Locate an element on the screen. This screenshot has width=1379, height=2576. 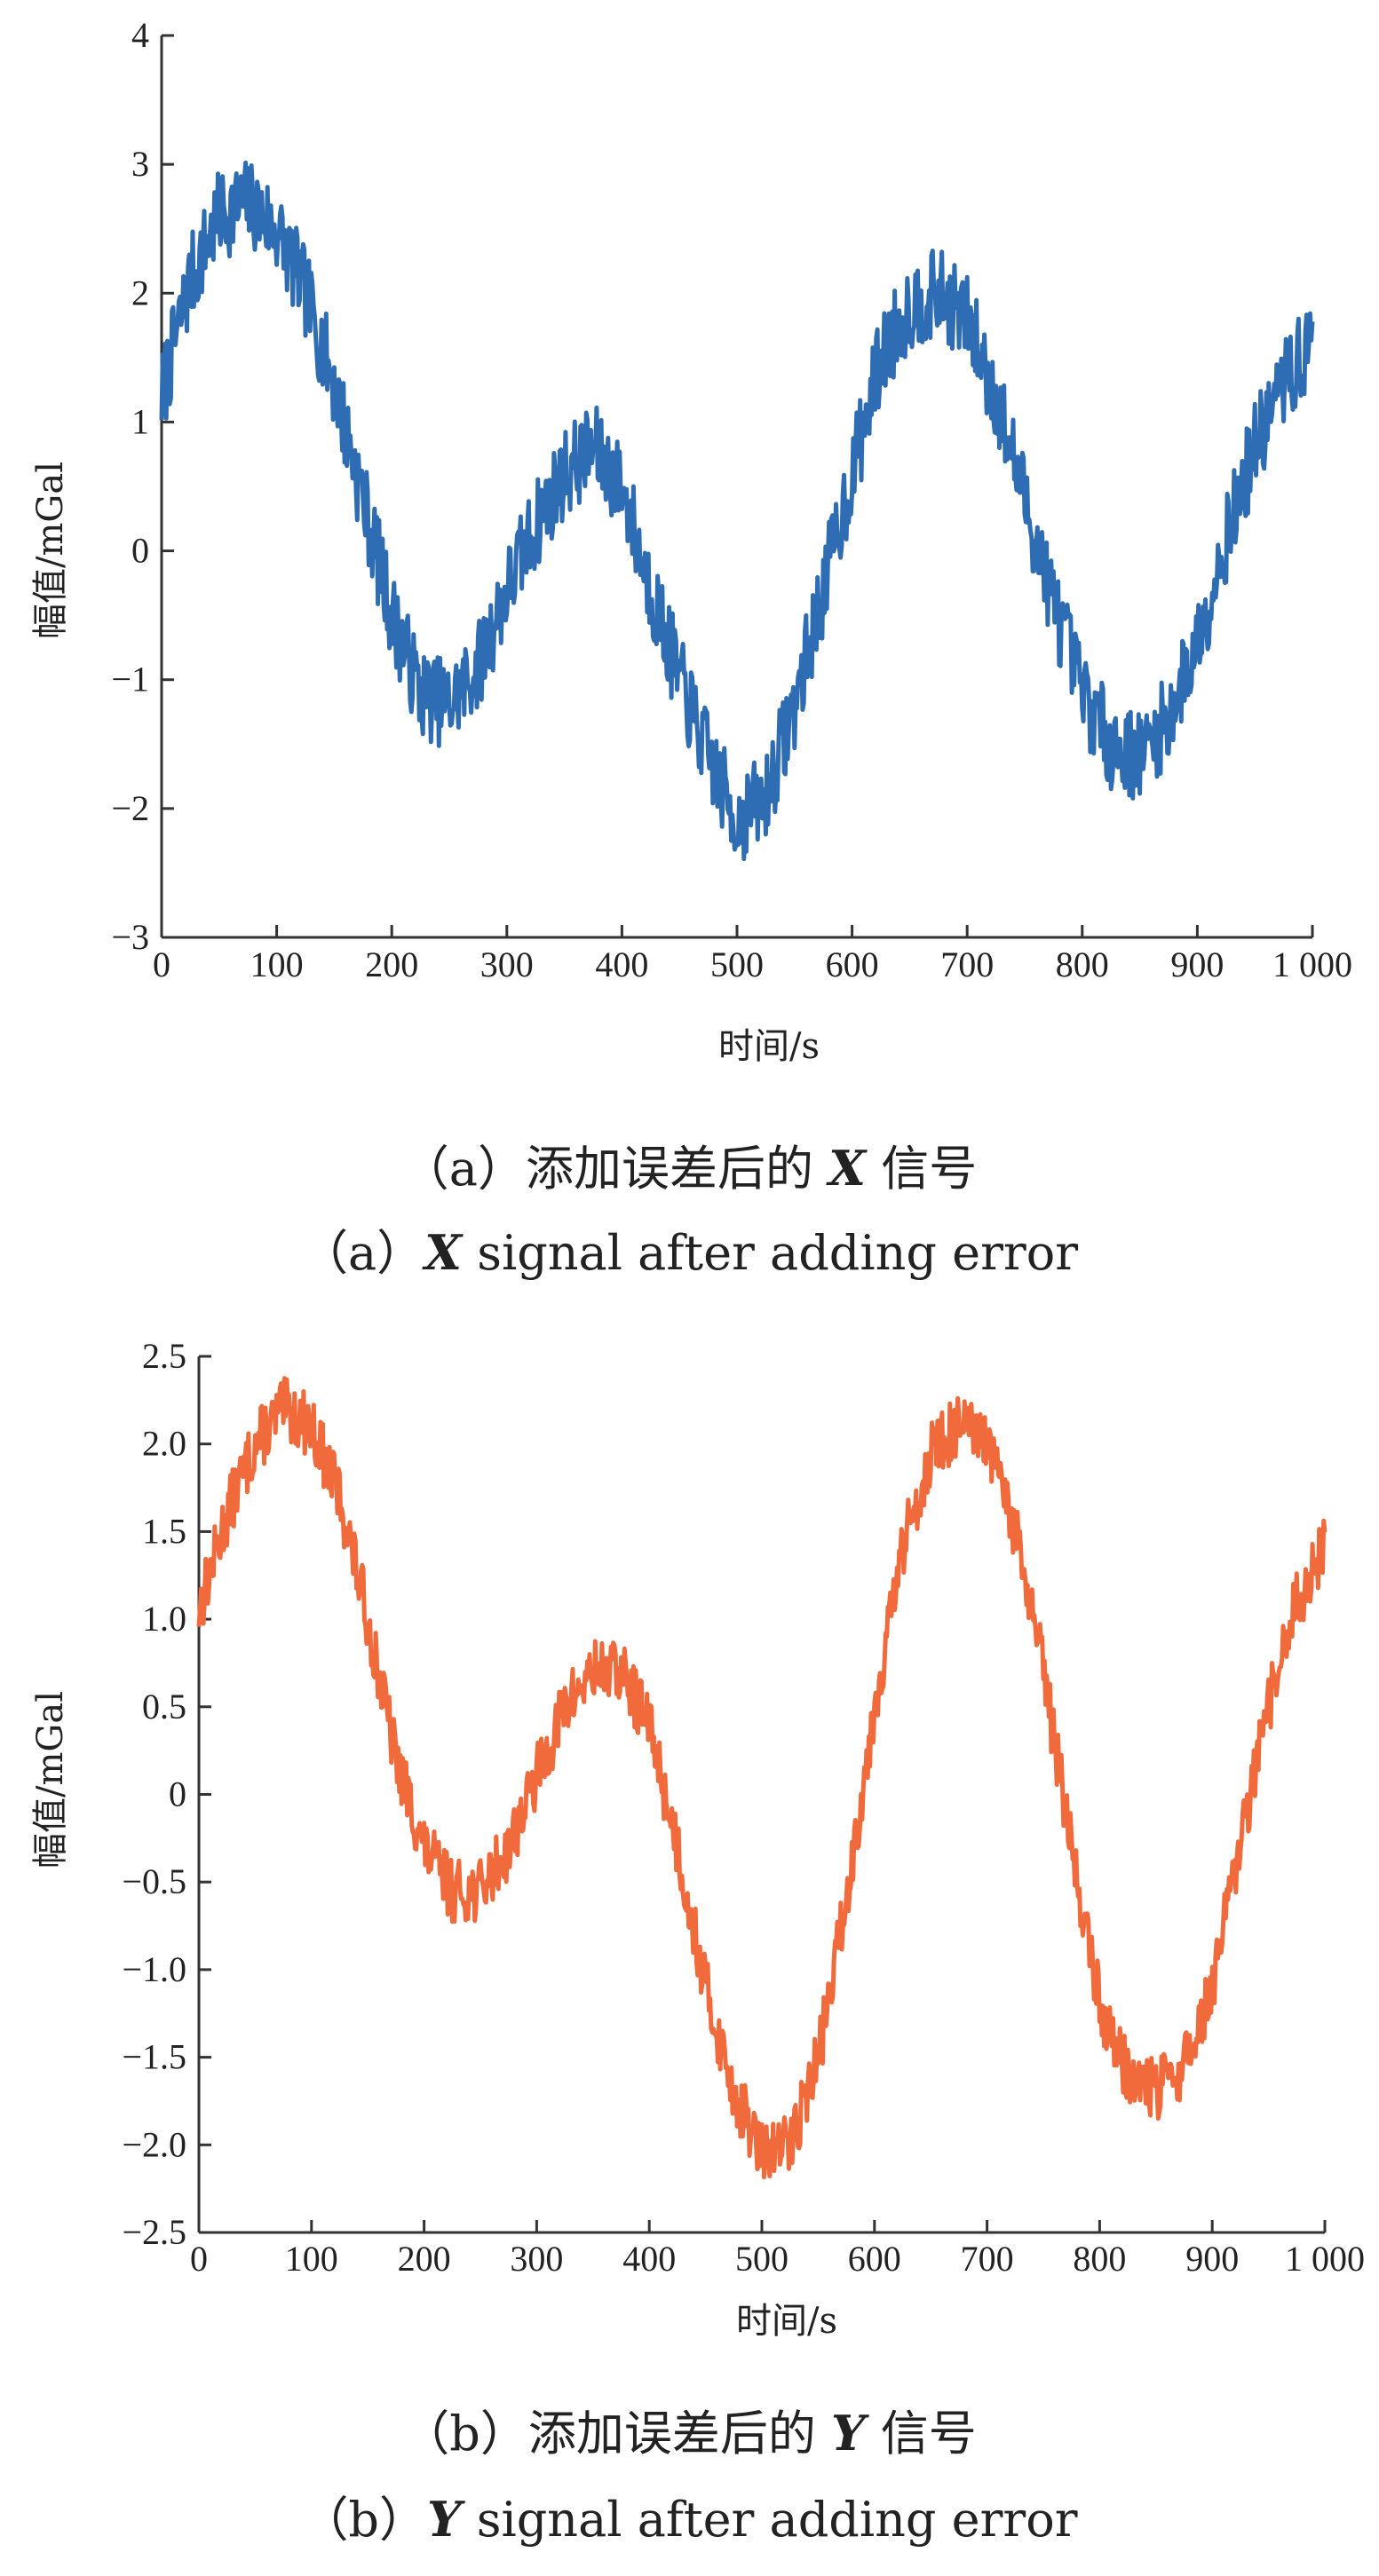
caption-cn-y: （b）添加误差后的 Y 信号 is located at coordinates (688, 2433).